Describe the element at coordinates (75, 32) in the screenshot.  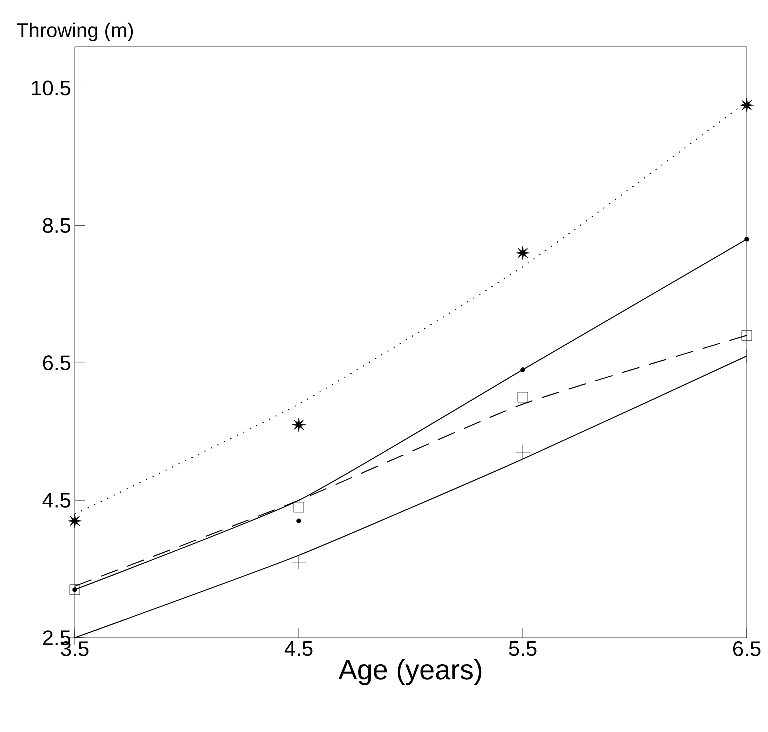
I see `y-axis-title: Throwing (m)` at that location.